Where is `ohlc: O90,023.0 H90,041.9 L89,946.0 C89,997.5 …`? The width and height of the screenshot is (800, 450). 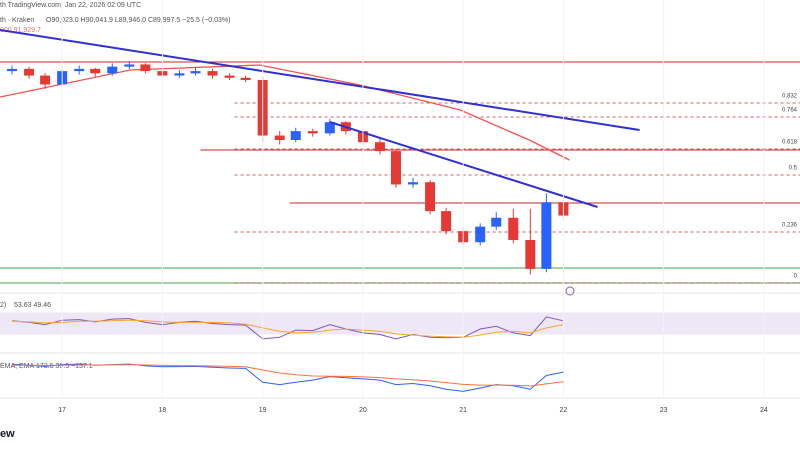
ohlc: O90,023.0 H90,041.9 L89,946.0 C89,997.5 … is located at coordinates (138, 20).